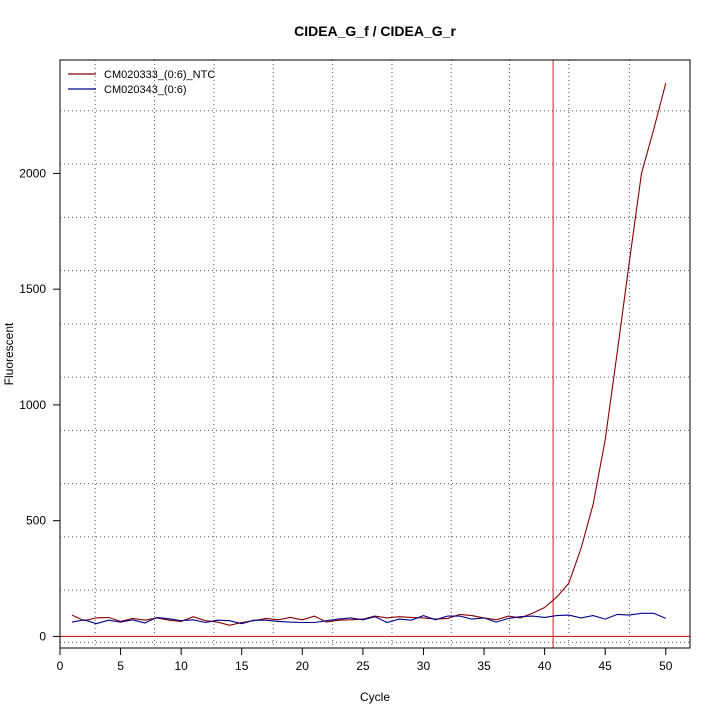 The image size is (720, 720). Describe the element at coordinates (36, 521) in the screenshot. I see `y-tick-label: 500` at that location.